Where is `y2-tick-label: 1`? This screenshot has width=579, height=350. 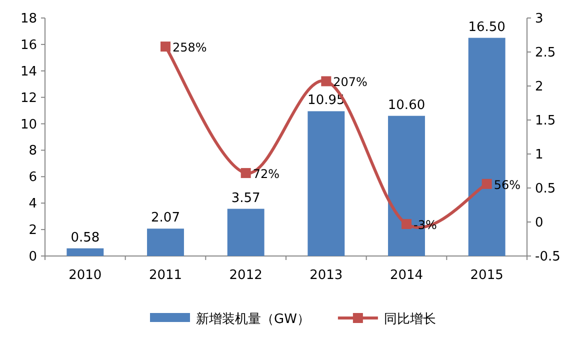 y2-tick-label: 1 is located at coordinates (539, 155).